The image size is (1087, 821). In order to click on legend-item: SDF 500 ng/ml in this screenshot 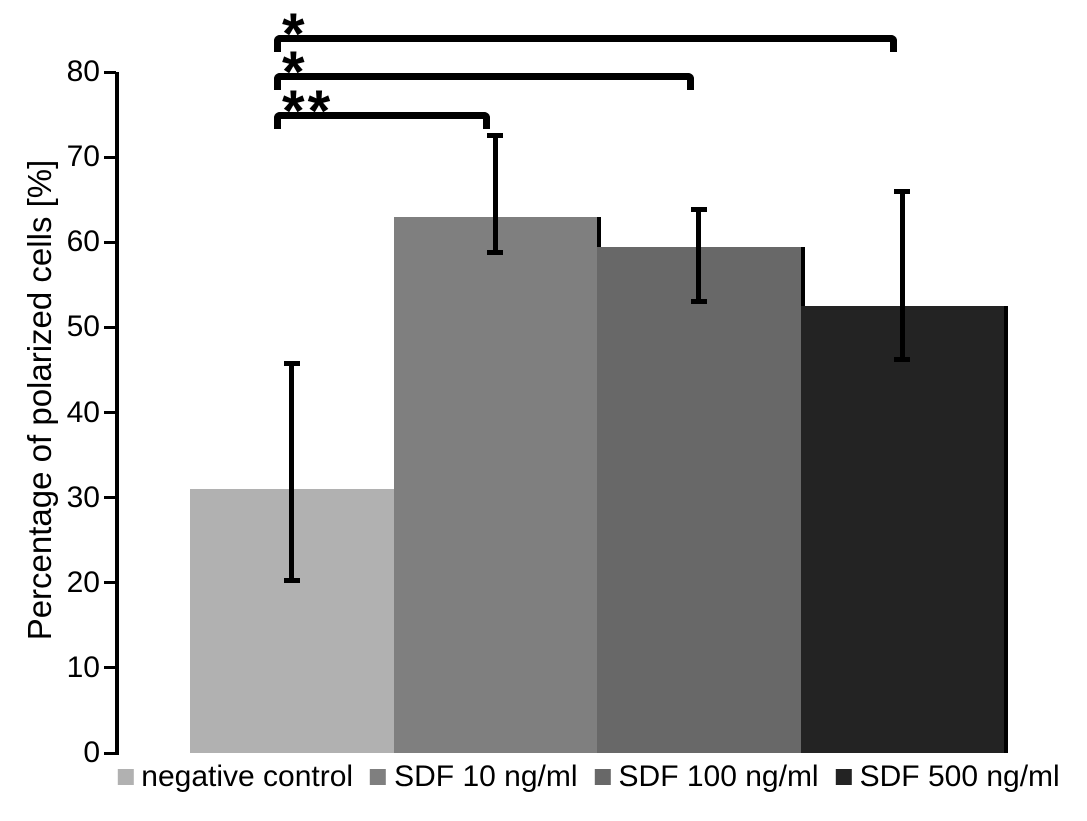, I will do `click(947, 777)`.